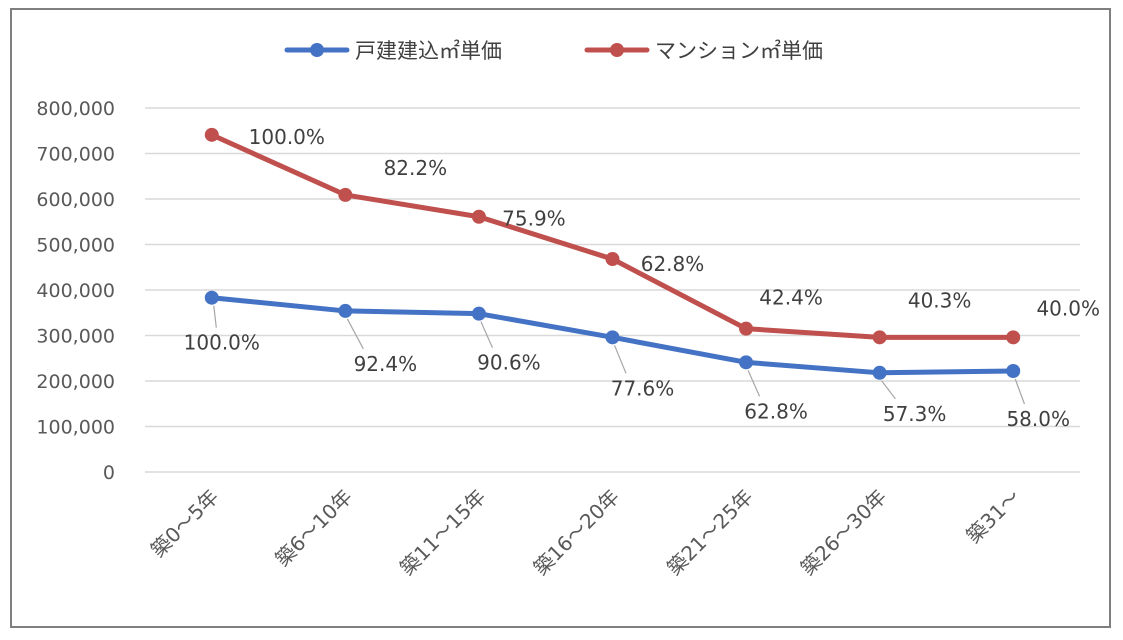 This screenshot has width=1123, height=640. I want to click on y-tick-label: 300,000, so click(75, 337).